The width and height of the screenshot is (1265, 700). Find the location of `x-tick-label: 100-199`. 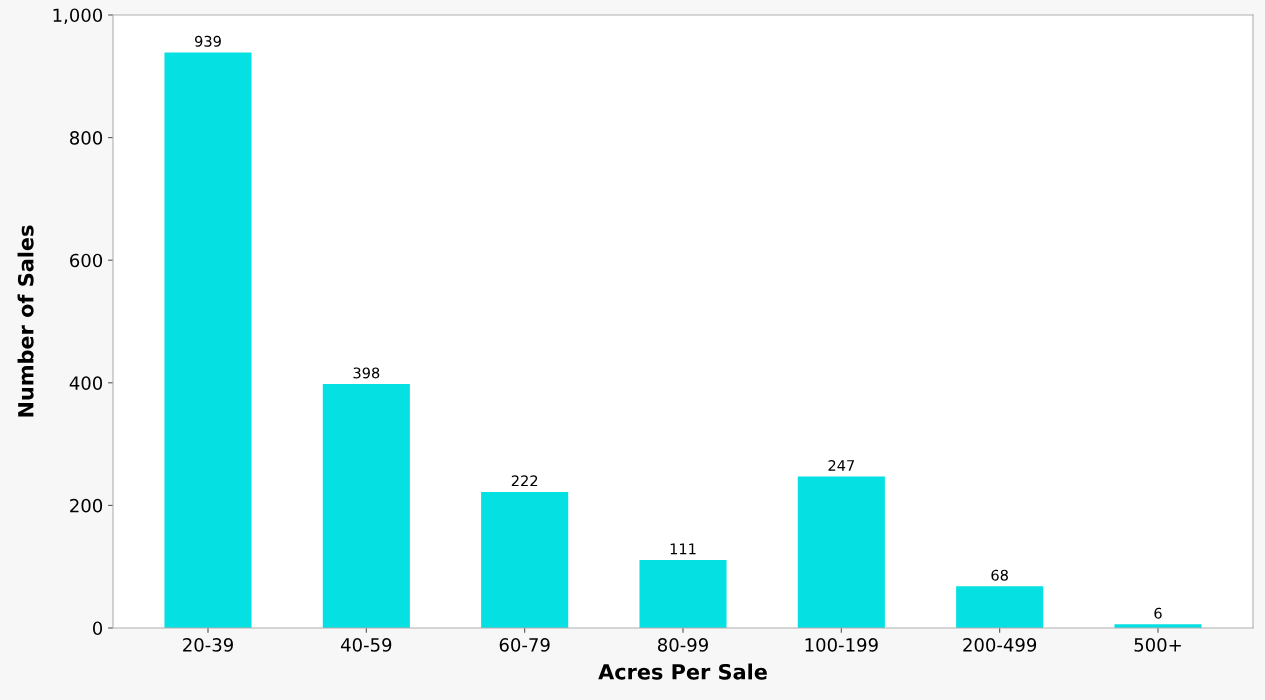

x-tick-label: 100-199 is located at coordinates (841, 645).